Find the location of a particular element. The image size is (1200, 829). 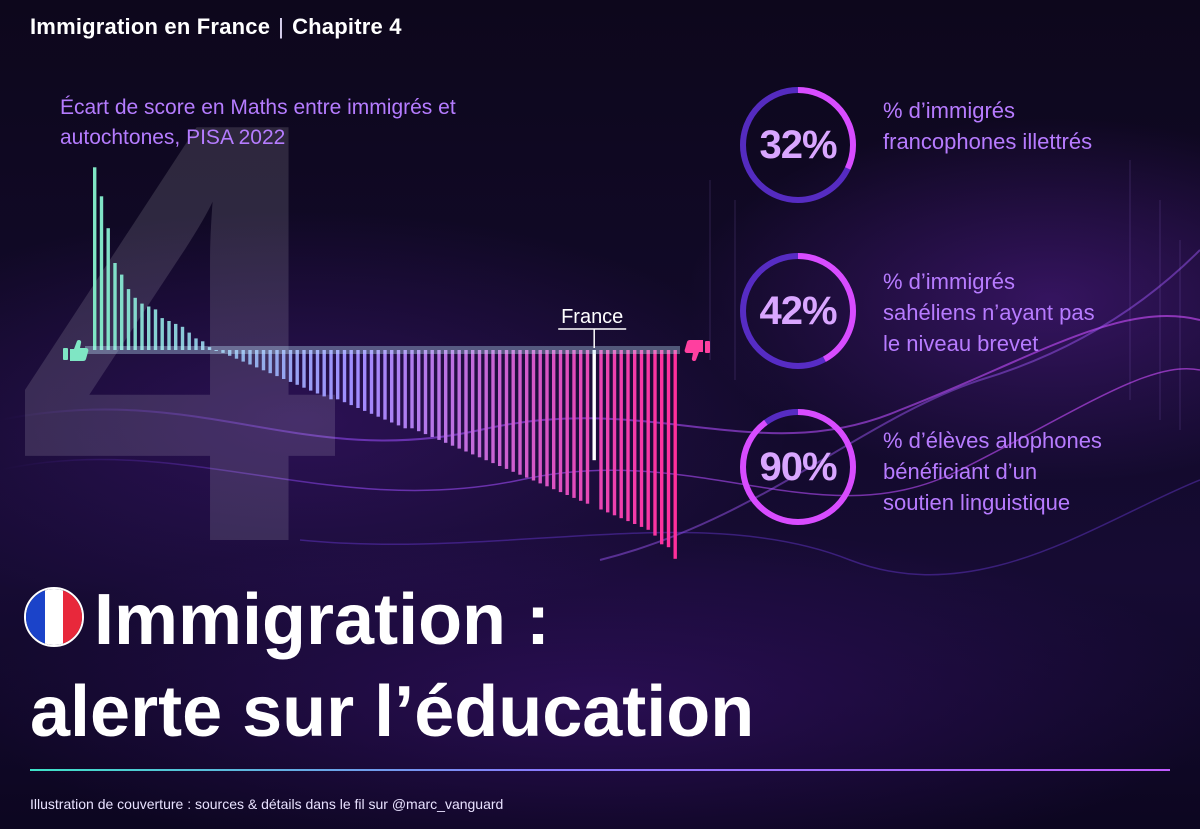

header: Immigration en France | Chapitre 4 is located at coordinates (216, 27).